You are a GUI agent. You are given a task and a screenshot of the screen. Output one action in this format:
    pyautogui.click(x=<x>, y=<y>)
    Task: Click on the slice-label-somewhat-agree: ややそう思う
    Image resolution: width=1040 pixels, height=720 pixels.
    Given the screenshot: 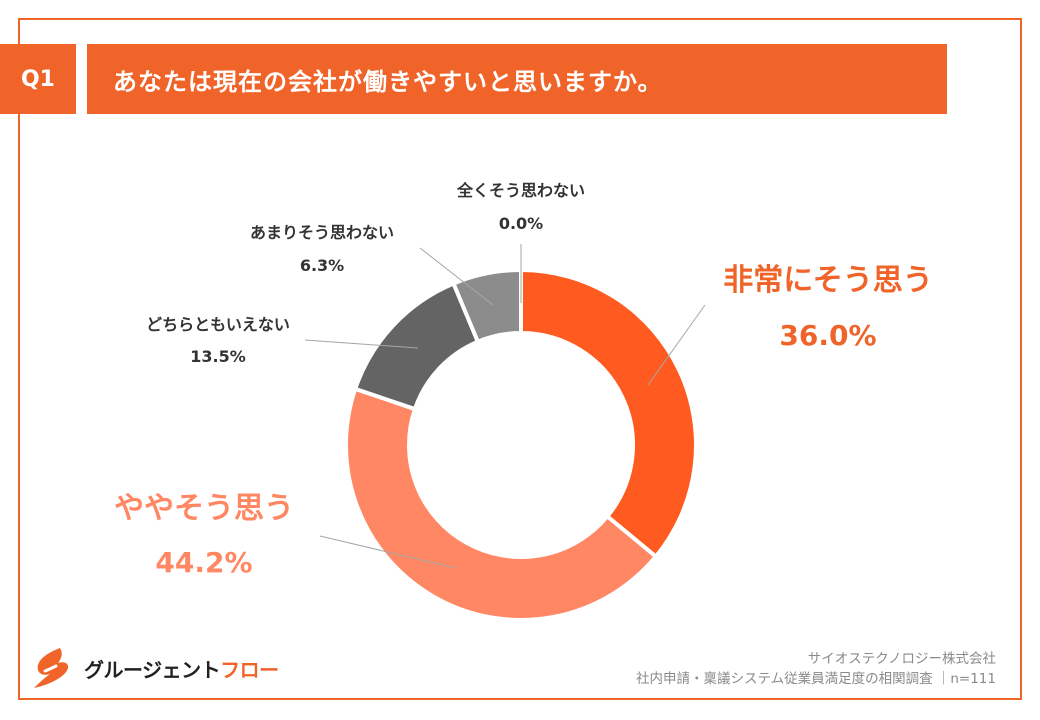 What is the action you would take?
    pyautogui.click(x=204, y=508)
    